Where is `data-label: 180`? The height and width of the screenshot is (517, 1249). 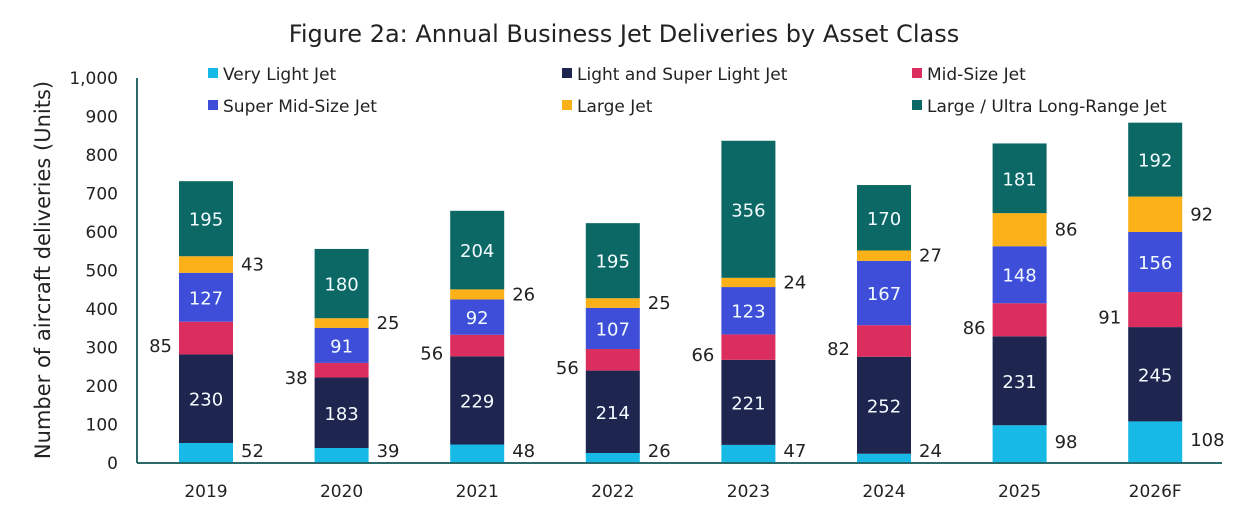
data-label: 180 is located at coordinates (341, 285).